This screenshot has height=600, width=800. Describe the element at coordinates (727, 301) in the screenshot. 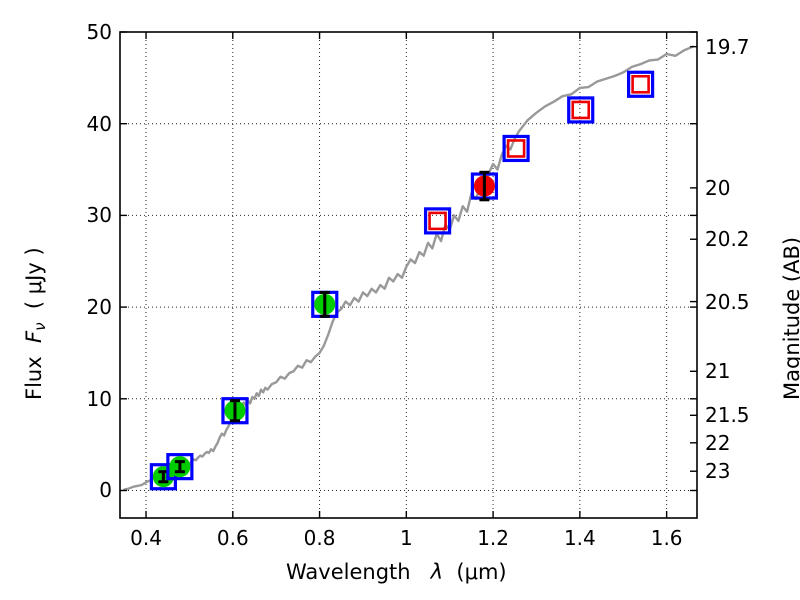

I see `right-tick-label: 20.5` at that location.